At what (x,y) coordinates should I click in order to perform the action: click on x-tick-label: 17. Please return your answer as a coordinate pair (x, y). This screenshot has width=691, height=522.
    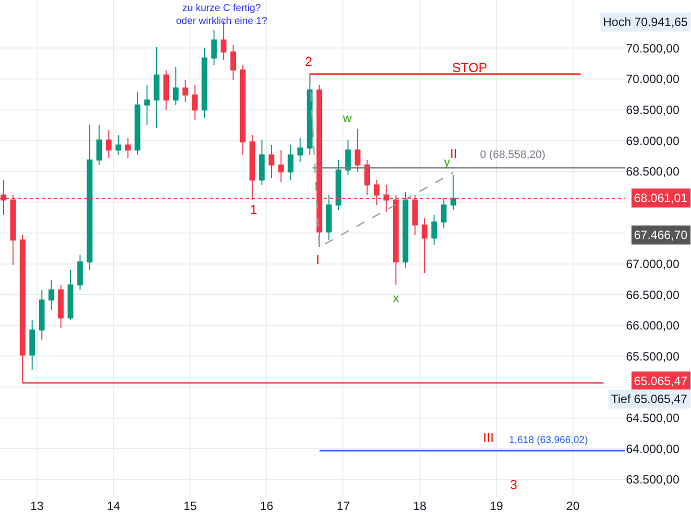
    Looking at the image, I should click on (343, 506).